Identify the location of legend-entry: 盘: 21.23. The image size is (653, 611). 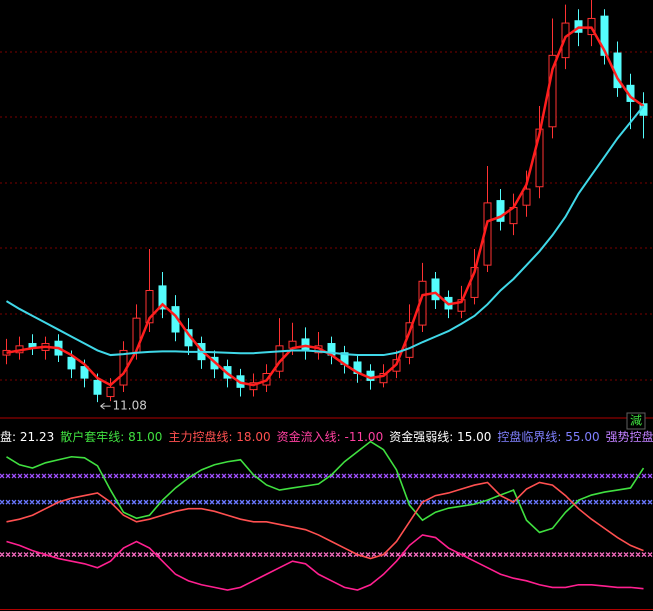
(27, 436).